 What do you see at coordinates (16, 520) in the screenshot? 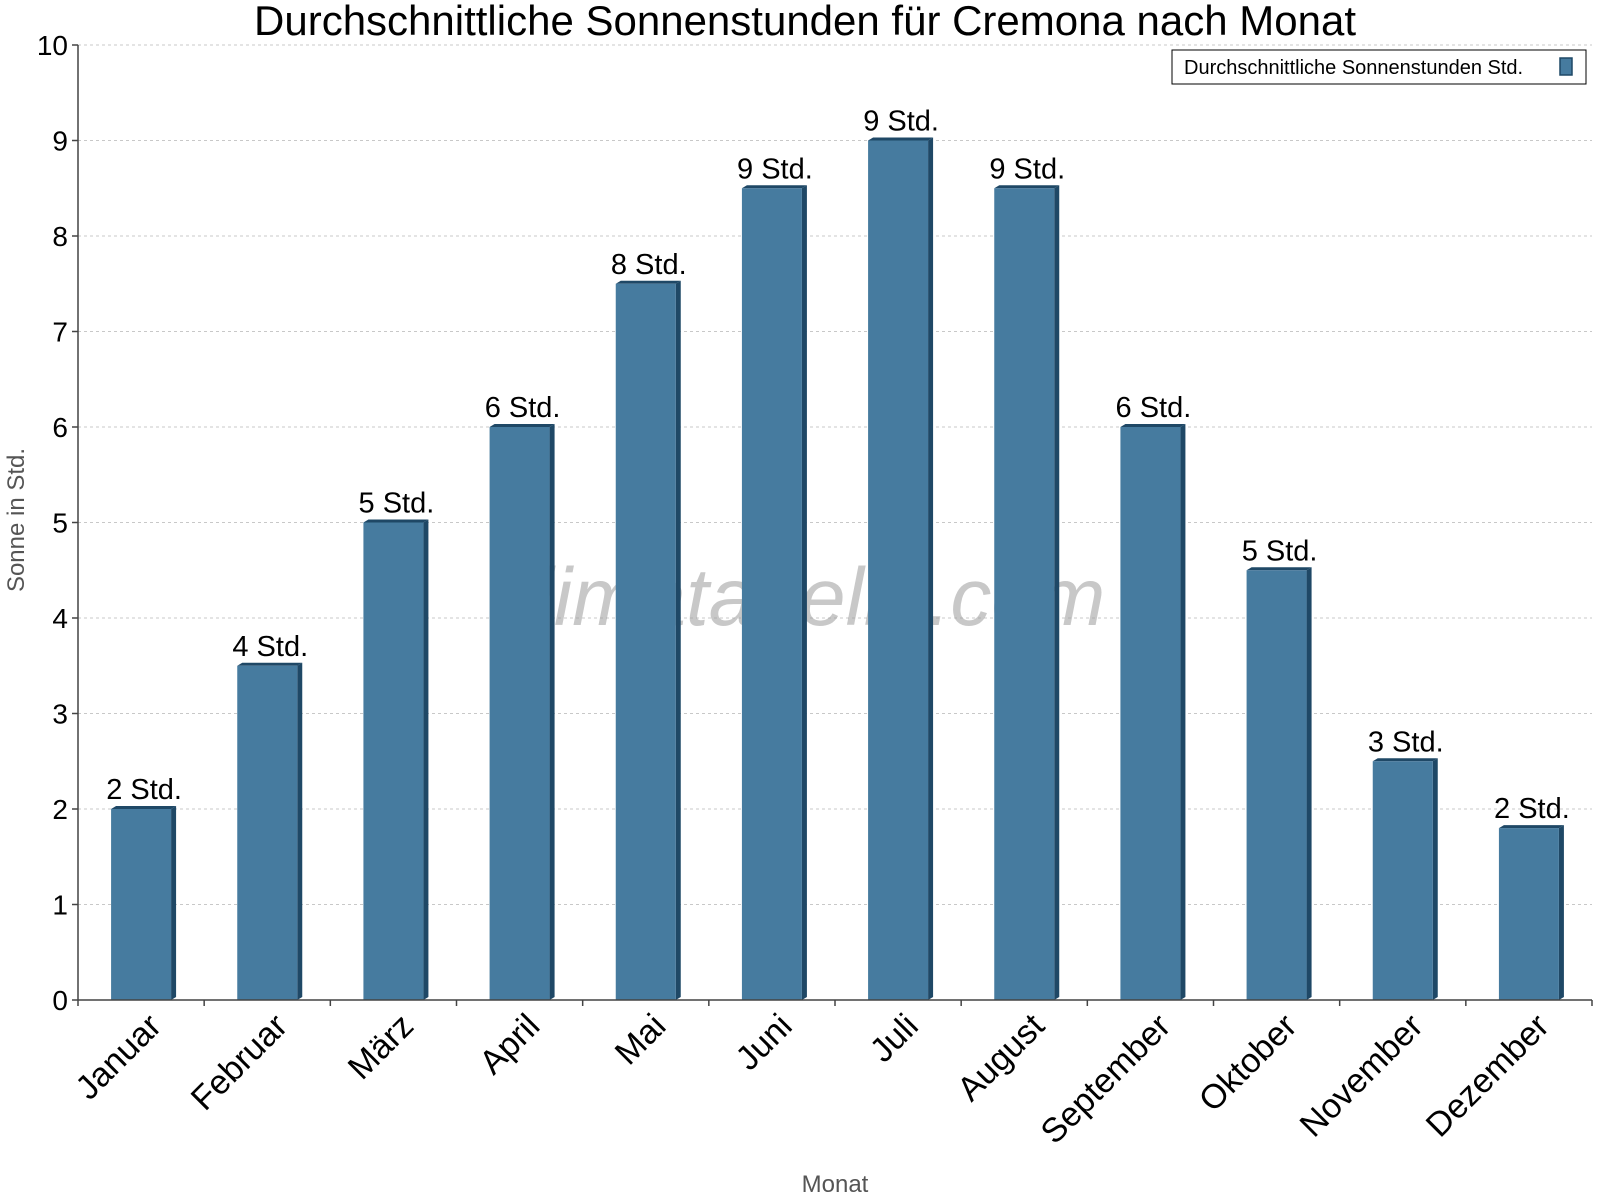
I see `y-axis-title: Sonne in Std.` at bounding box center [16, 520].